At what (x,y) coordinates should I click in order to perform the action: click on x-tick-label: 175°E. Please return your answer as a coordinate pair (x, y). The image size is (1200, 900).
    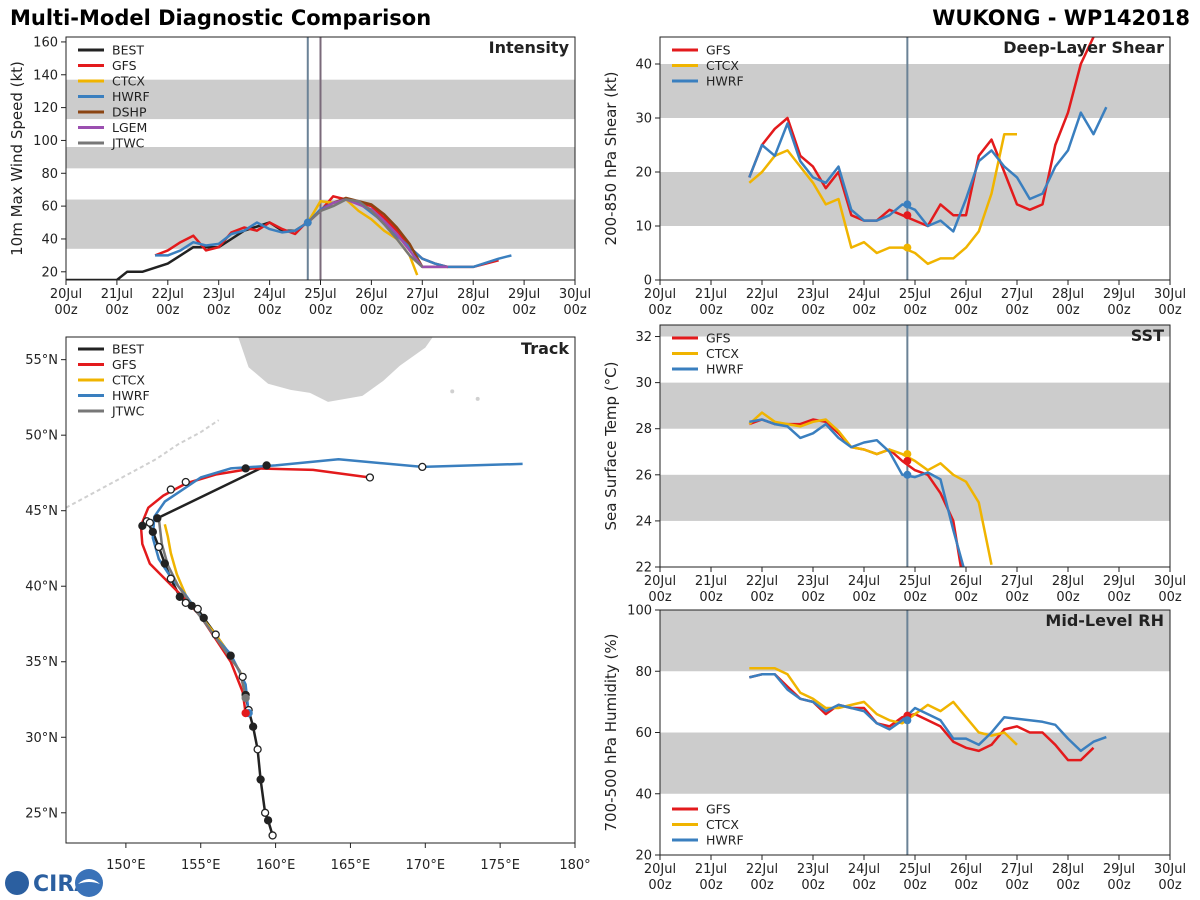
    Looking at the image, I should click on (500, 865).